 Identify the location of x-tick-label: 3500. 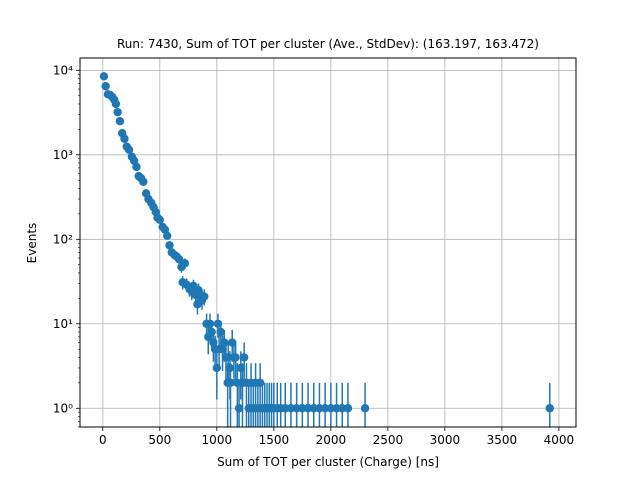
(502, 440).